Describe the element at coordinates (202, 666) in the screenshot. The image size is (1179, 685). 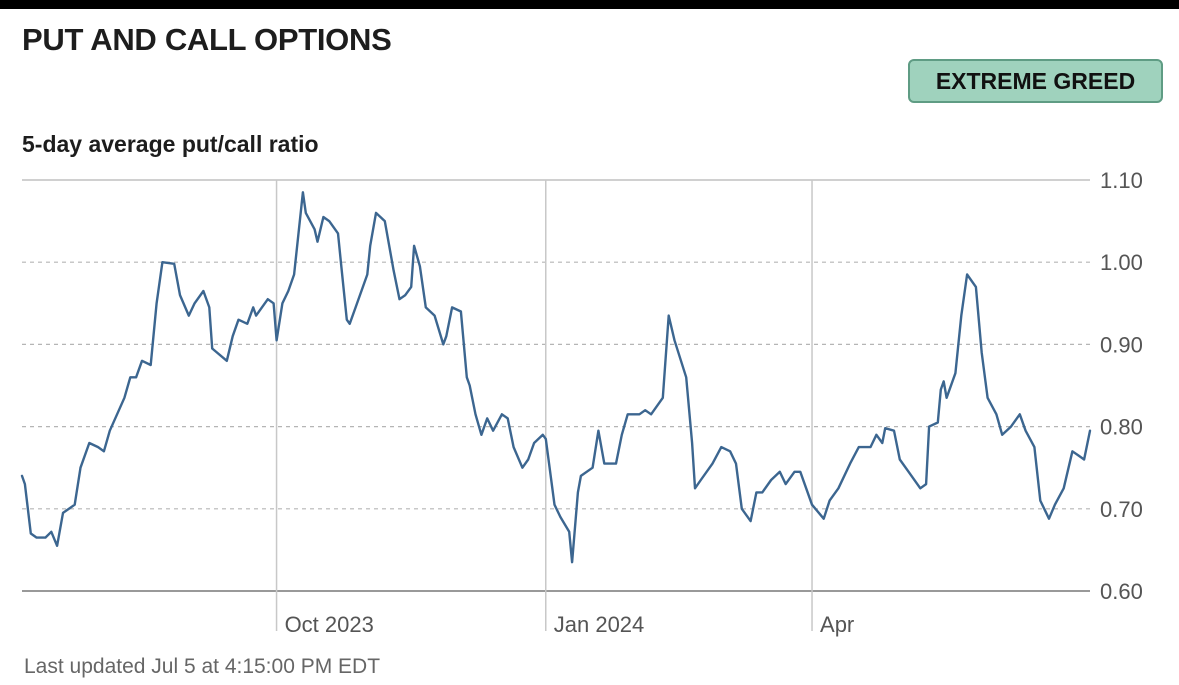
I see `last-updated: Last updated Jul 5 at 4:15:00 PM EDT` at that location.